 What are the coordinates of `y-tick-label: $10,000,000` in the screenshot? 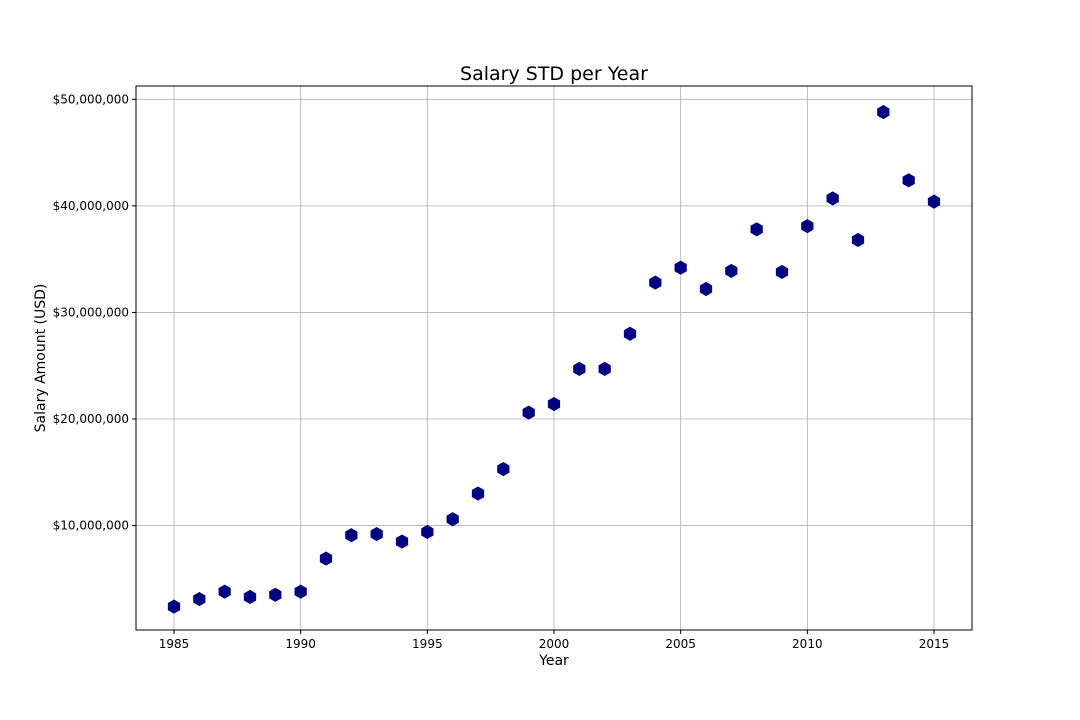 It's located at (91, 526).